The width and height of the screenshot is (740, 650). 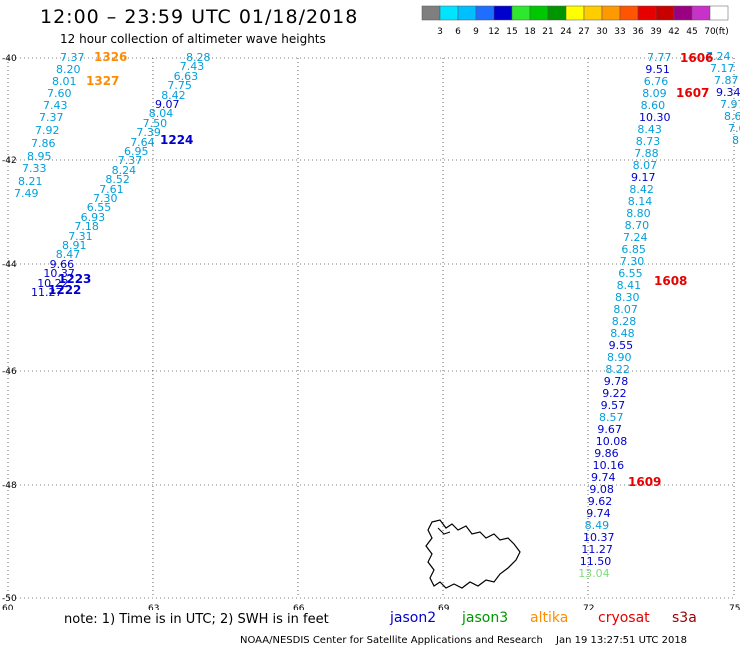 What do you see at coordinates (511, 32) in the screenshot?
I see `colorbar-label: 15` at bounding box center [511, 32].